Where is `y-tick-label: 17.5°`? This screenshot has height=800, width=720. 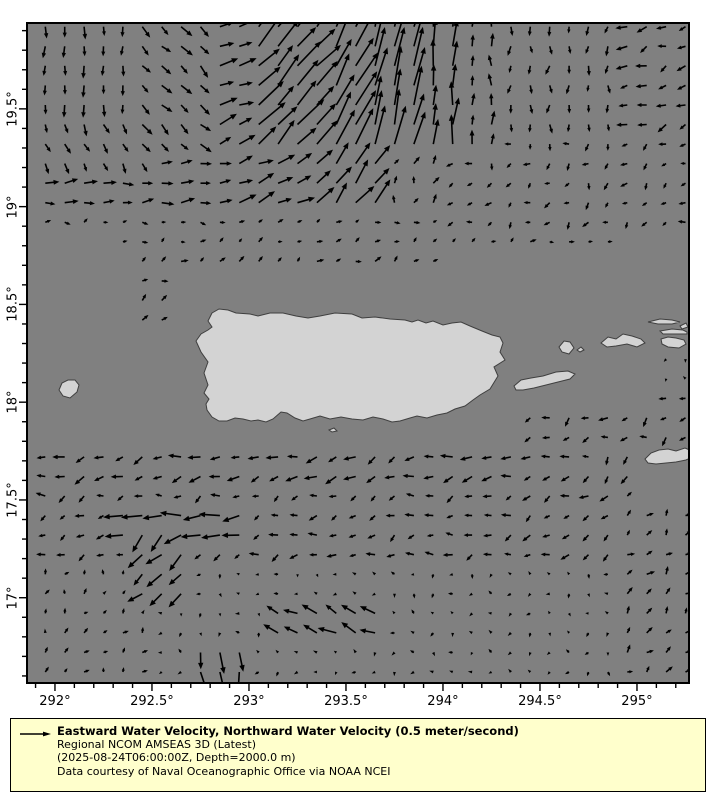 y-tick-label: 17.5° is located at coordinates (13, 500).